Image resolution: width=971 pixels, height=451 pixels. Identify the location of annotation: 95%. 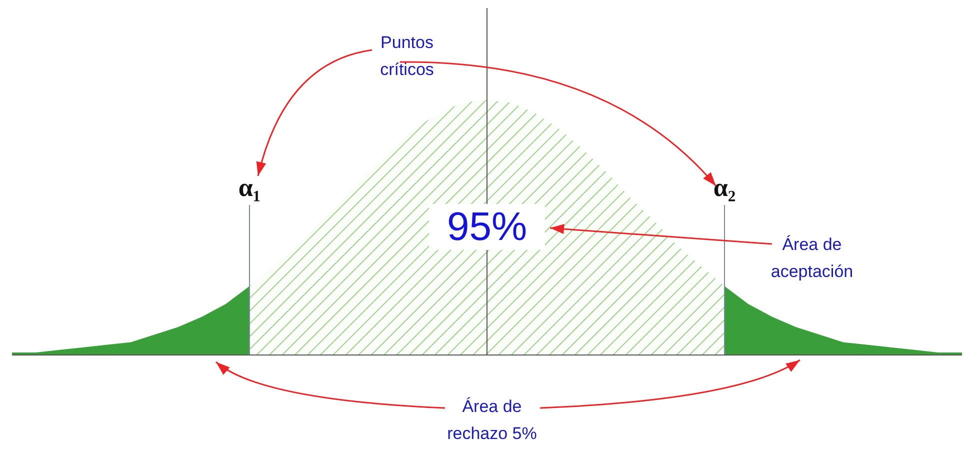
(487, 227).